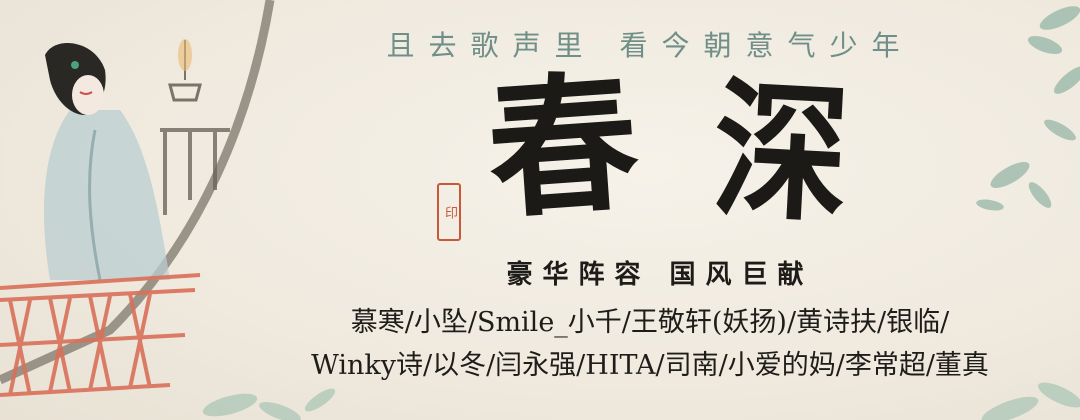 This screenshot has height=420, width=1080. What do you see at coordinates (650, 365) in the screenshot?
I see `cast-list-line-2: Winky诗/以冬/闫永强/HITA/司南/小爱的妈/李常超/董真` at bounding box center [650, 365].